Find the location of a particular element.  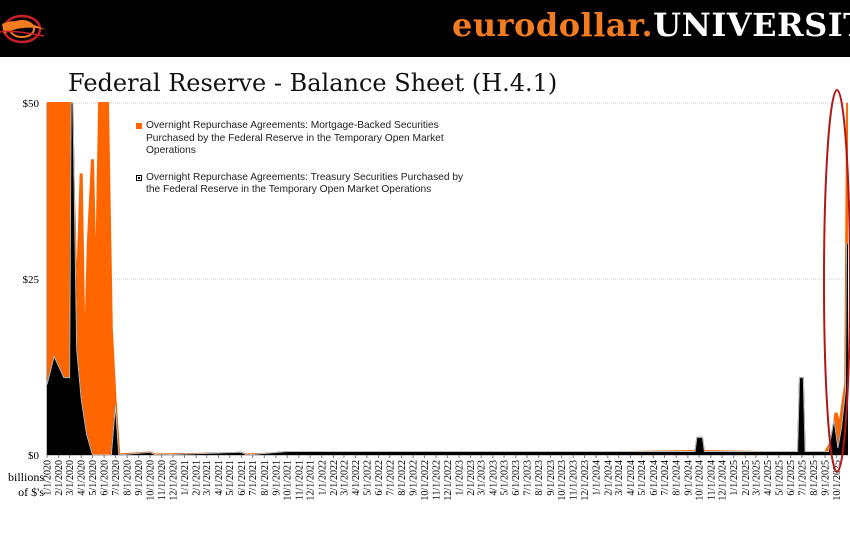

x-tick-label: 9/1/2025 is located at coordinates (826, 478).